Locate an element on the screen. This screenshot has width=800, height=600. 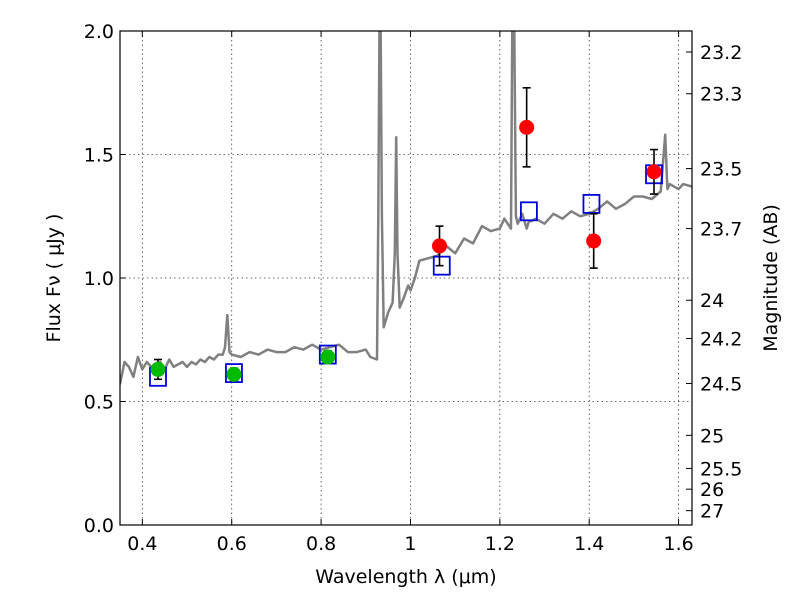
right-tick-label: 23.5 is located at coordinates (721, 170).